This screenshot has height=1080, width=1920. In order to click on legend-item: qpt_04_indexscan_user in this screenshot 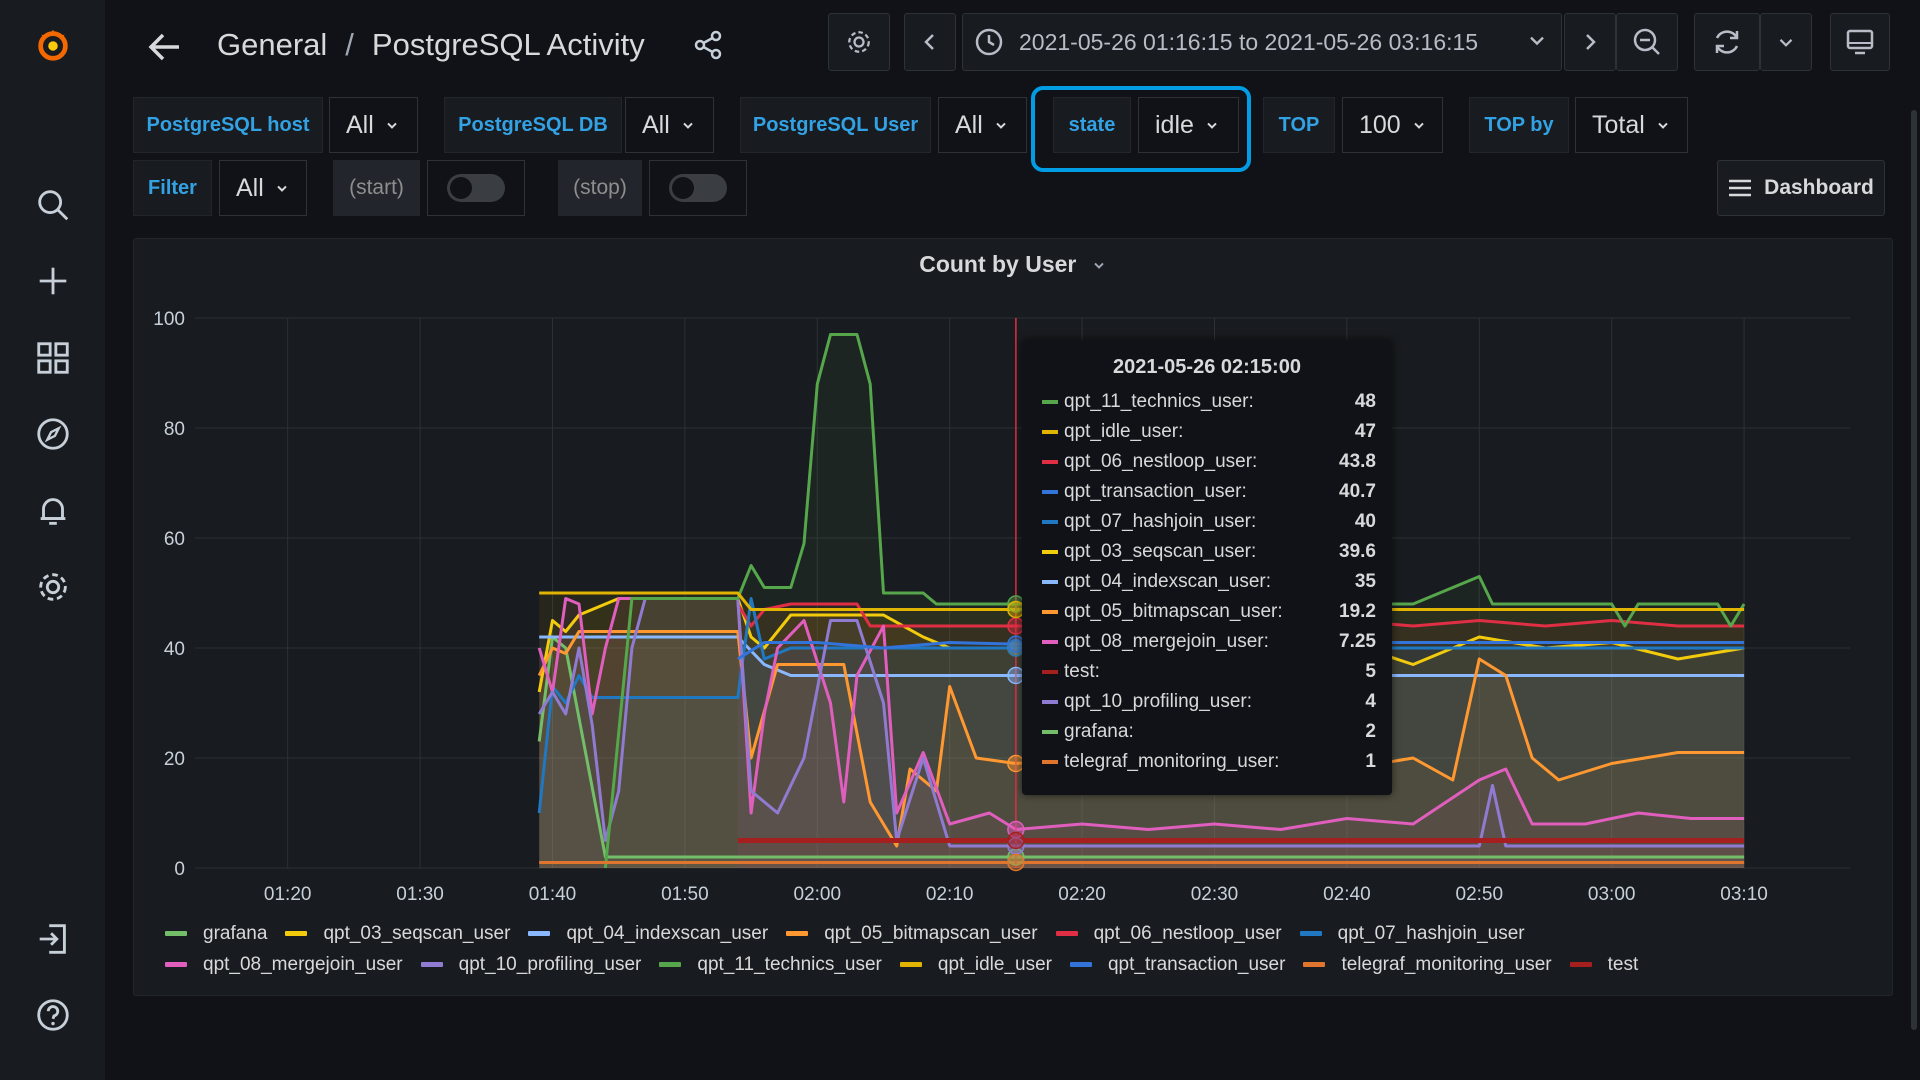, I will do `click(648, 934)`.